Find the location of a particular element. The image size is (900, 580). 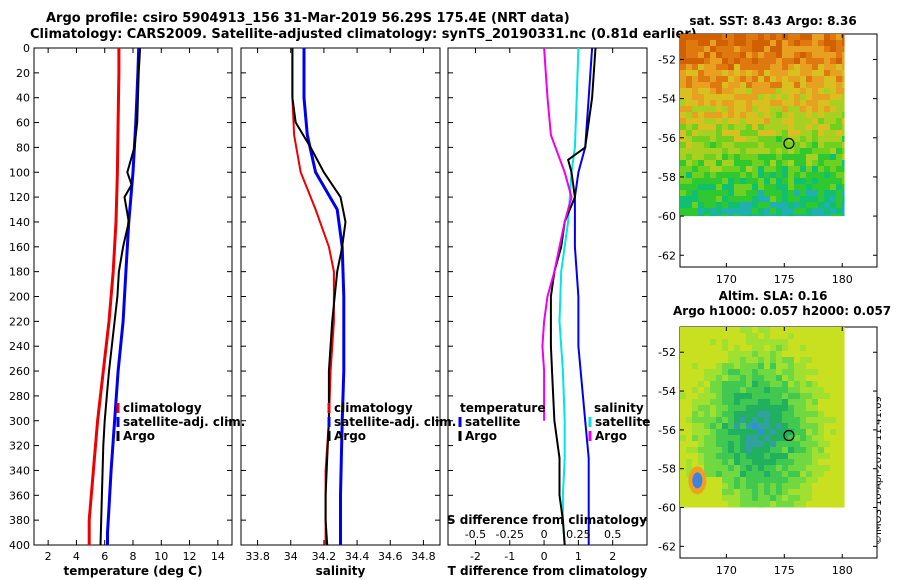

depth-tick-label: 200 is located at coordinates (19, 297).